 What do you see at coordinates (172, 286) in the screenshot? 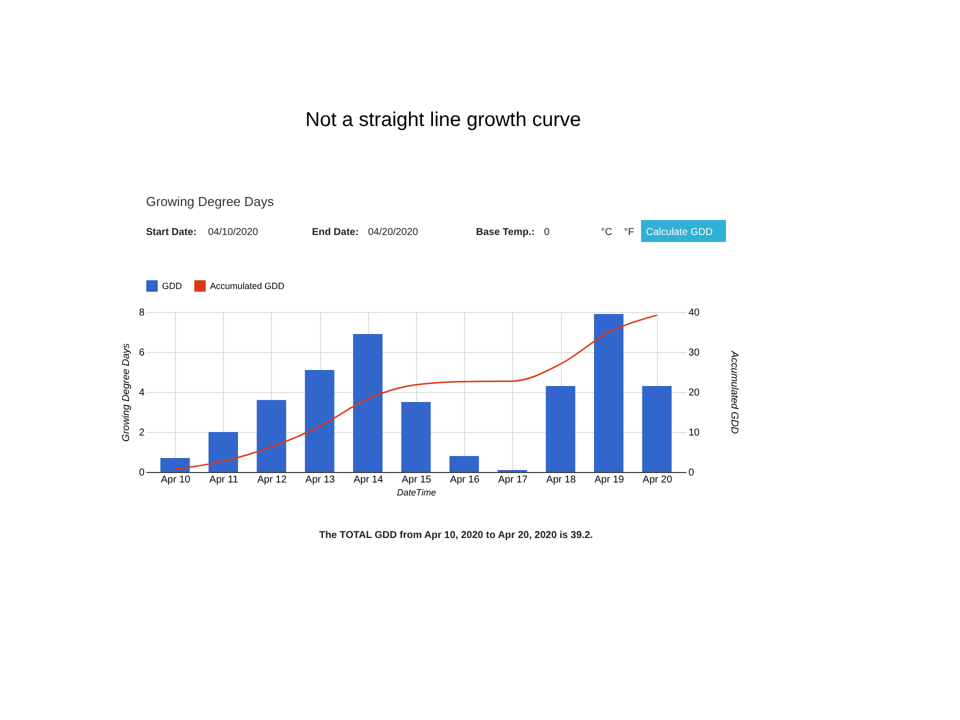
I see `legend-label: GDD` at bounding box center [172, 286].